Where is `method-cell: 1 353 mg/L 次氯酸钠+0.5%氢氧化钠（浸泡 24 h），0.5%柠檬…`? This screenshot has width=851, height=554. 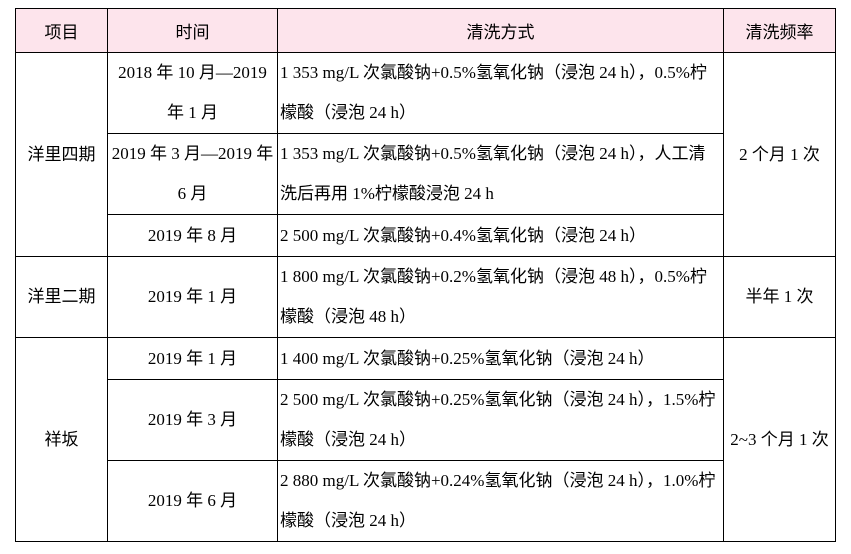
method-cell: 1 353 mg/L 次氯酸钠+0.5%氢氧化钠（浸泡 24 h），0.5%柠檬… is located at coordinates (500, 93).